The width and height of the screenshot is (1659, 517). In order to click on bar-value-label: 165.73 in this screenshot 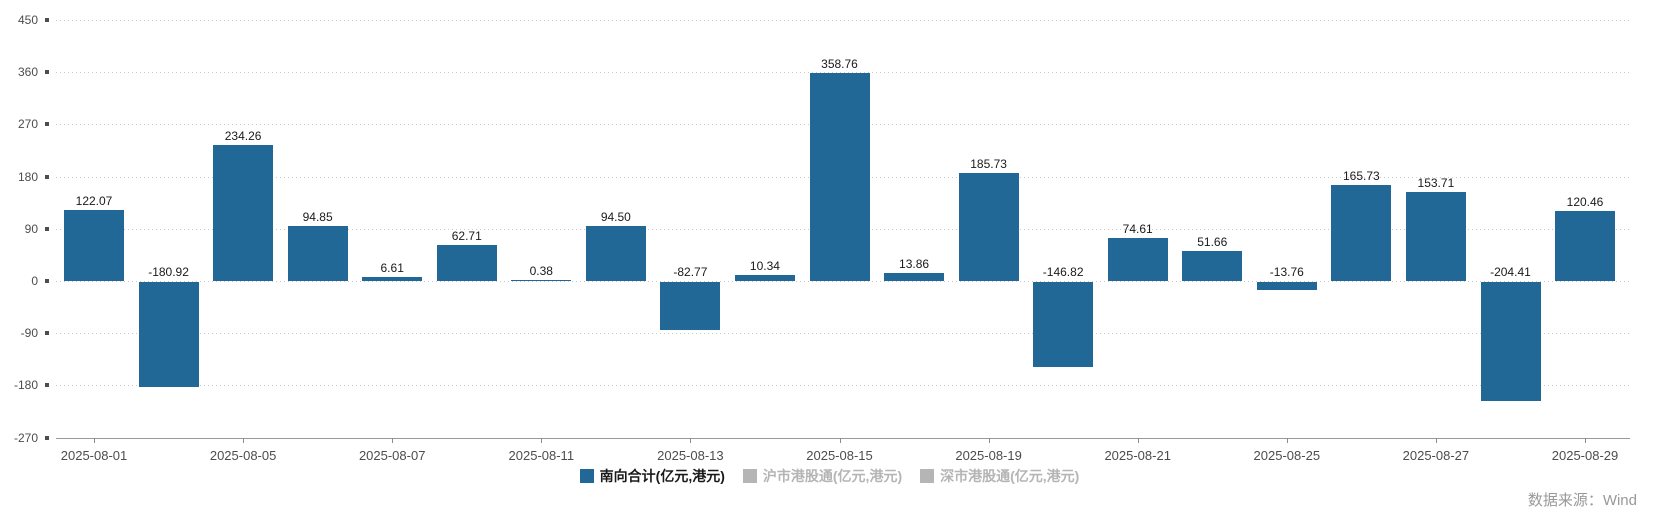, I will do `click(1361, 175)`.